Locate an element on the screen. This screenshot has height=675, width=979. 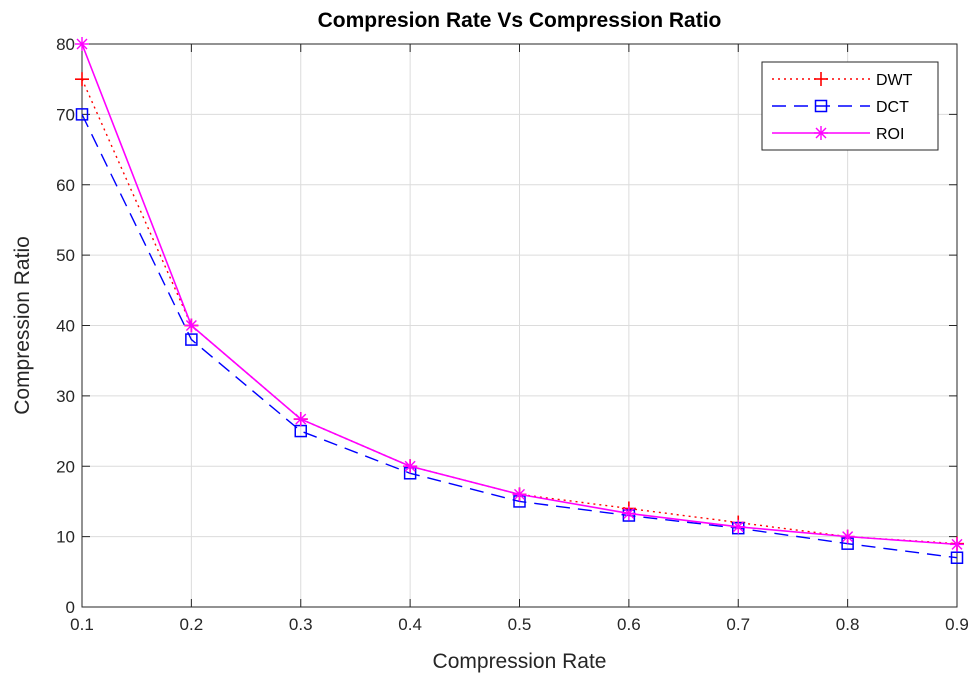
legend-entry-dwt: DWT is located at coordinates (842, 80).